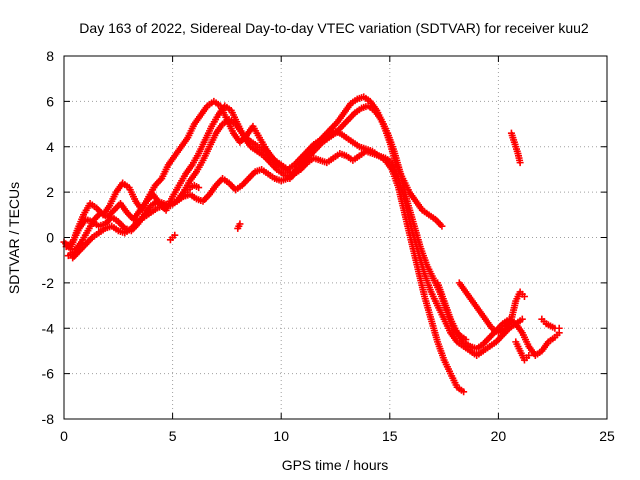 Image resolution: width=640 pixels, height=480 pixels. Describe the element at coordinates (50, 192) in the screenshot. I see `y-tick-label: 2` at that location.